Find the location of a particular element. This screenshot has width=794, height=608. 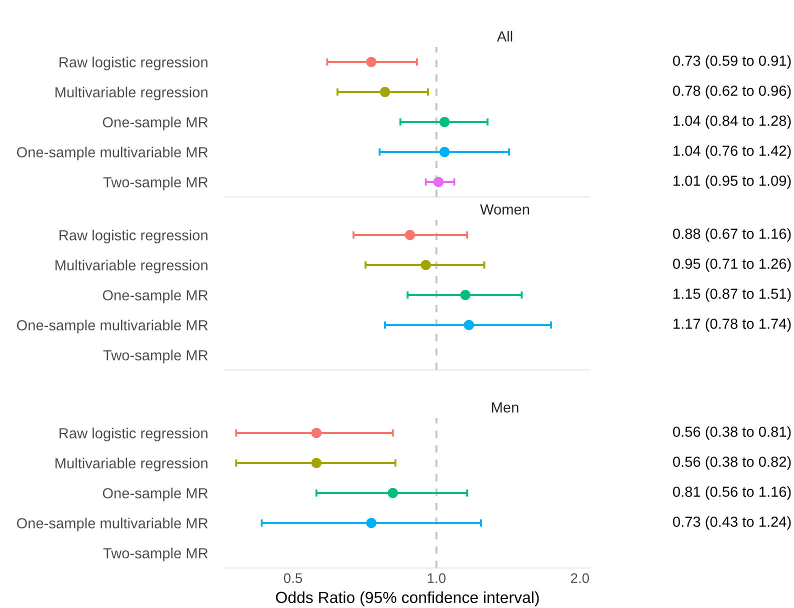

chart-title: Women is located at coordinates (505, 209).